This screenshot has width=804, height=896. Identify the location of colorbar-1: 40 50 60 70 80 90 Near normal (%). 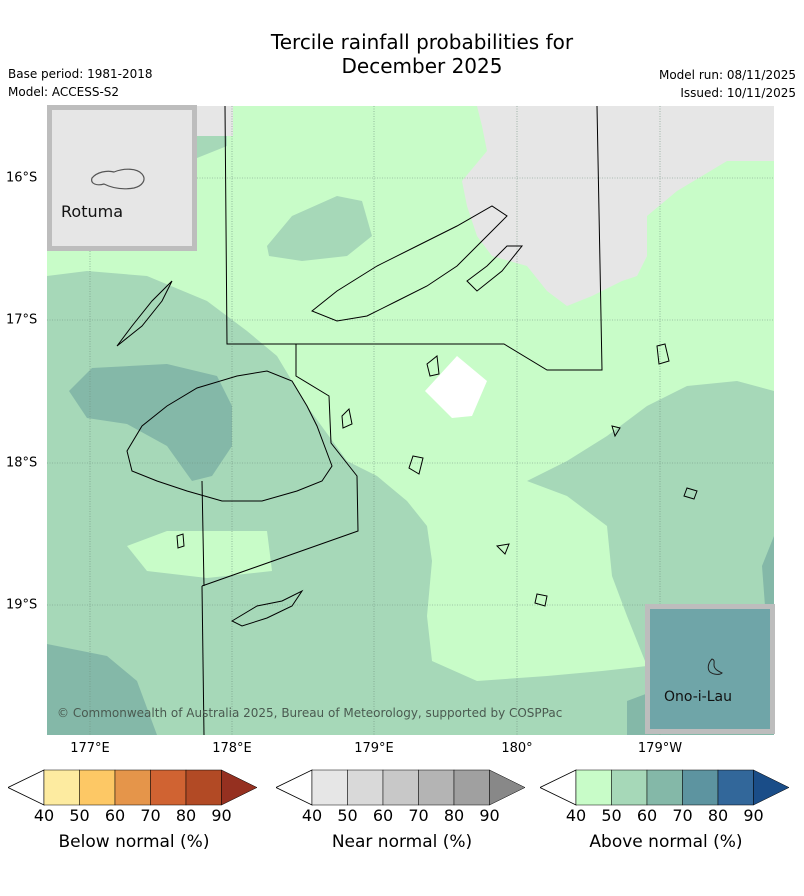
(401, 809).